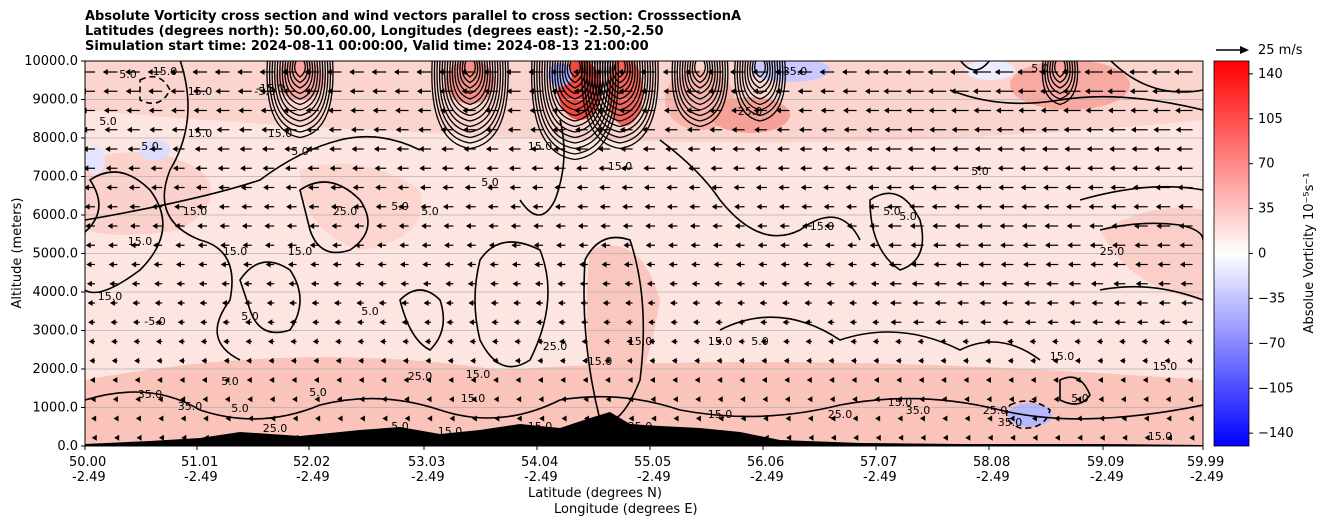 This screenshot has height=526, width=1332. Describe the element at coordinates (1231, 253) in the screenshot. I see `colorbar` at that location.